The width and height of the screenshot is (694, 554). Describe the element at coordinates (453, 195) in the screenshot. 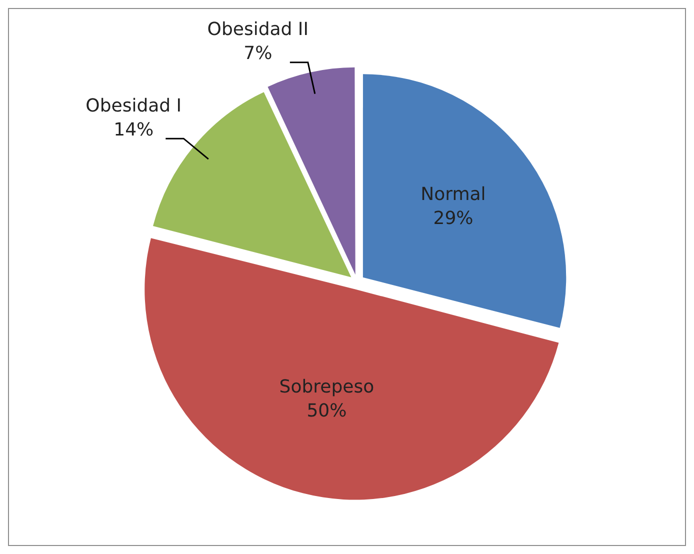

I see `slice-label: Normal` at that location.